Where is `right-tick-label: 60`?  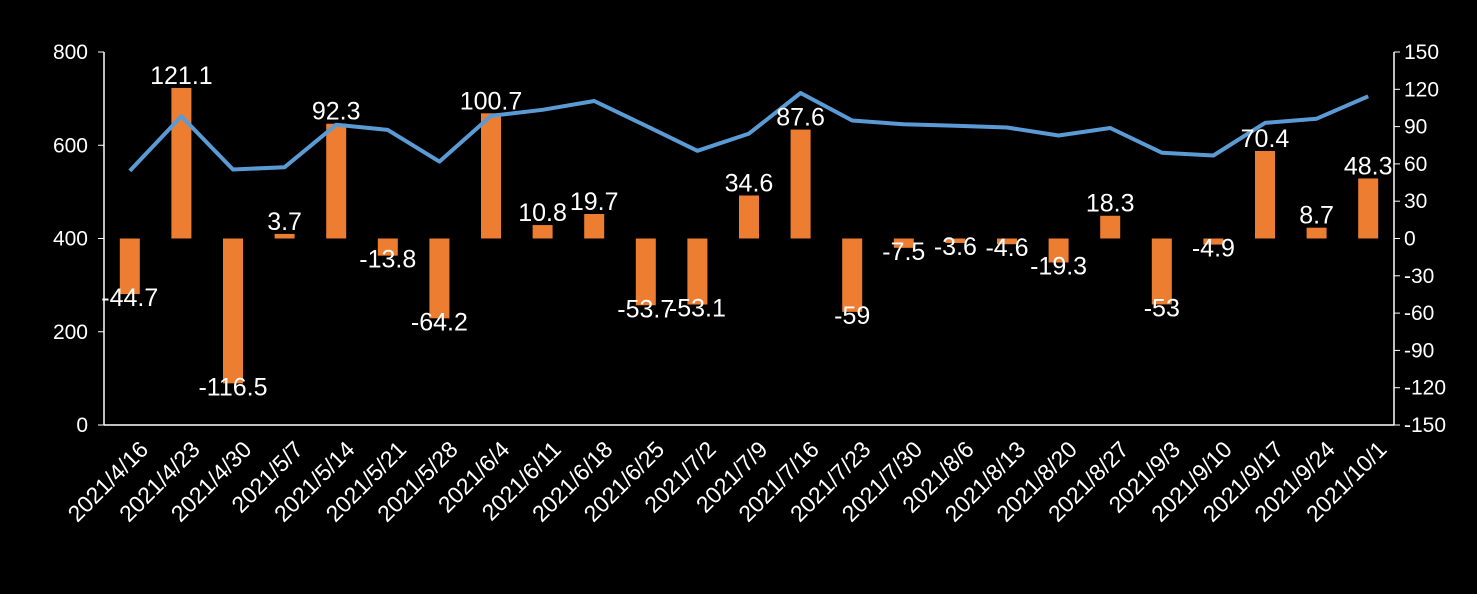 right-tick-label: 60 is located at coordinates (1415, 164).